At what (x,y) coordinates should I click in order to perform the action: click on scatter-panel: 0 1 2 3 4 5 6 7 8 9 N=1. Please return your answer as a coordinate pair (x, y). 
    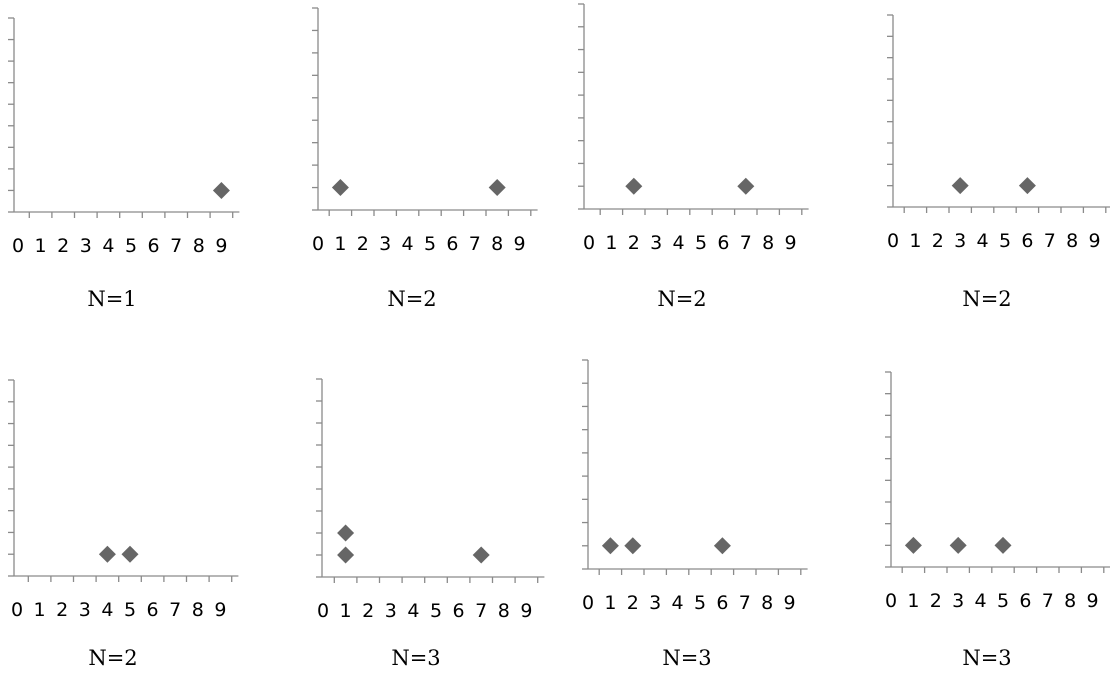
    Looking at the image, I should click on (124, 164).